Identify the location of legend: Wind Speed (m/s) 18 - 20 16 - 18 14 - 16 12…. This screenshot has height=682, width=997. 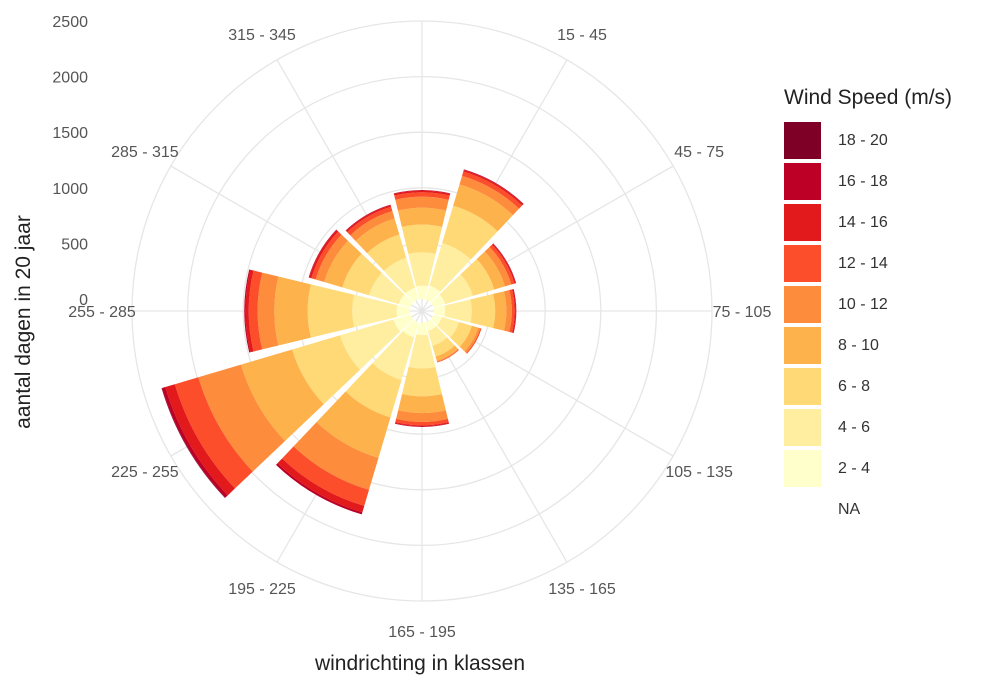
(890, 308).